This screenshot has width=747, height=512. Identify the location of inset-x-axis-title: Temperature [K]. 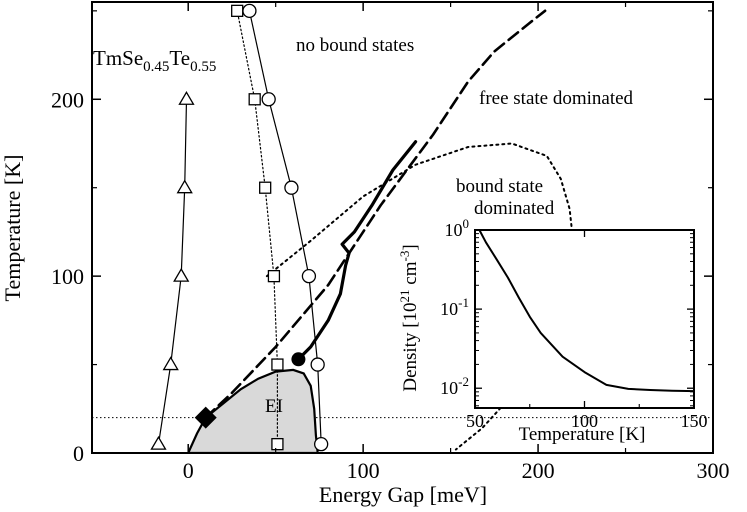
(582, 434).